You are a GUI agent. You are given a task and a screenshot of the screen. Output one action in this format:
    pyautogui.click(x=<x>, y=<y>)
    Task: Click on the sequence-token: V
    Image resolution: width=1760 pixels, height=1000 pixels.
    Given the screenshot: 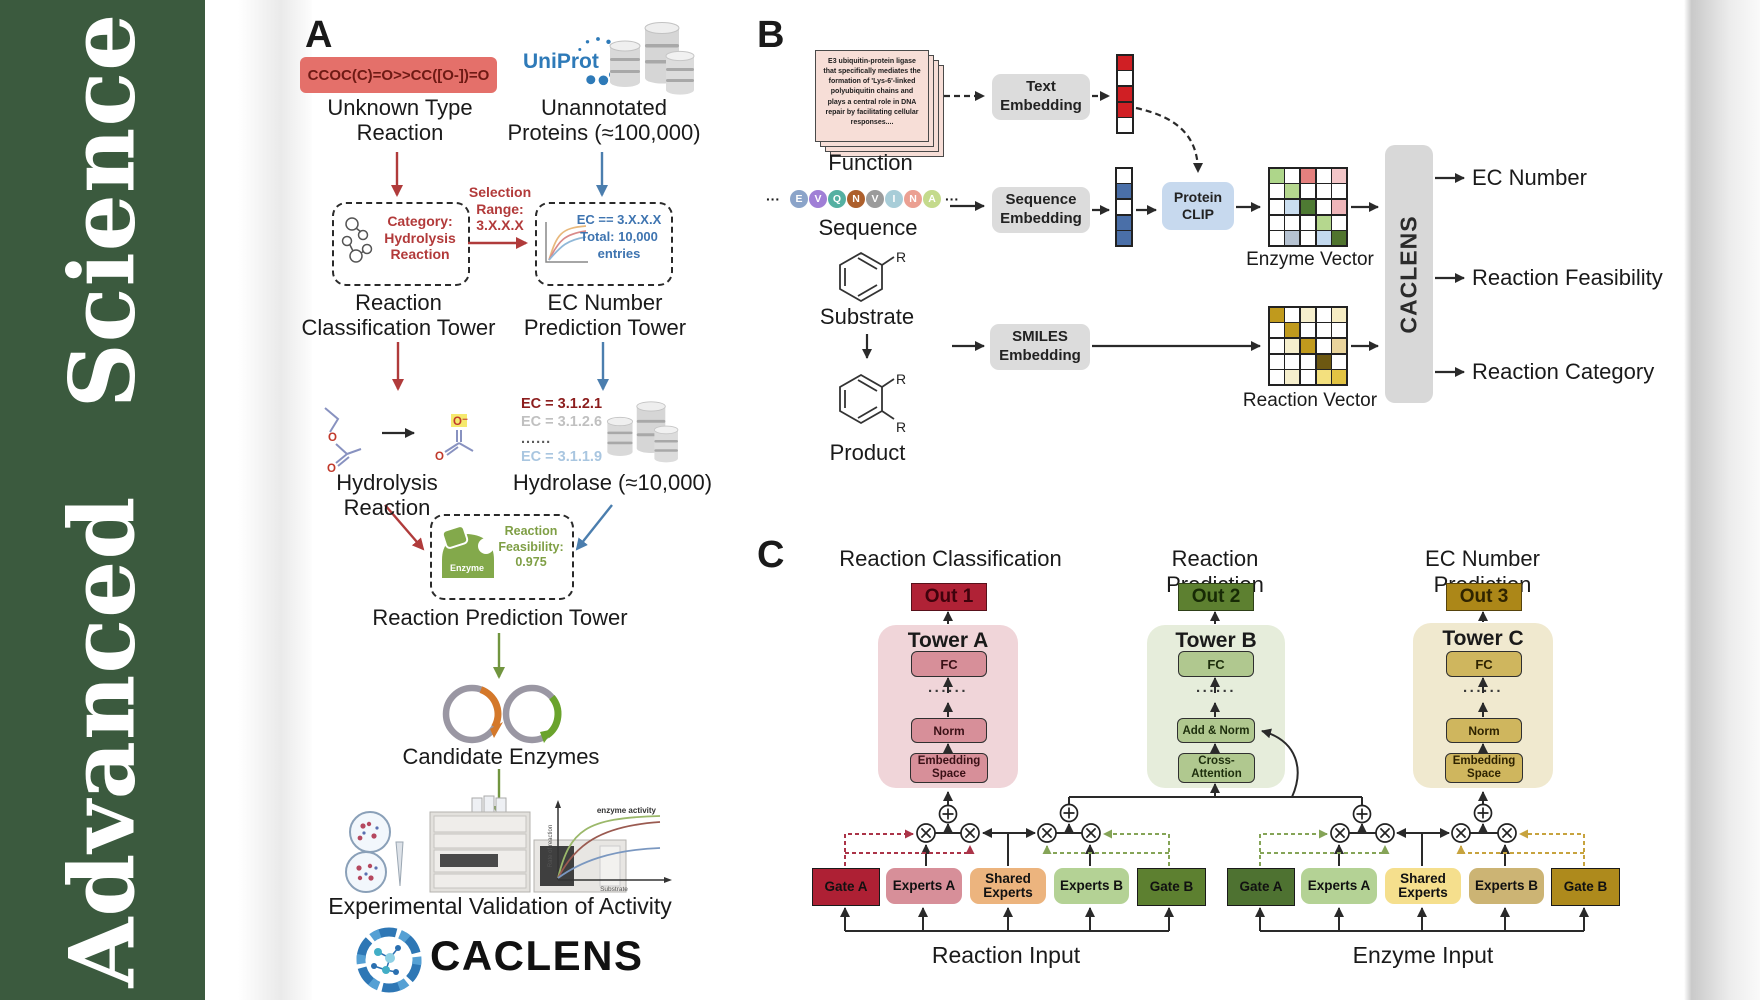 What is the action you would take?
    pyautogui.click(x=818, y=199)
    